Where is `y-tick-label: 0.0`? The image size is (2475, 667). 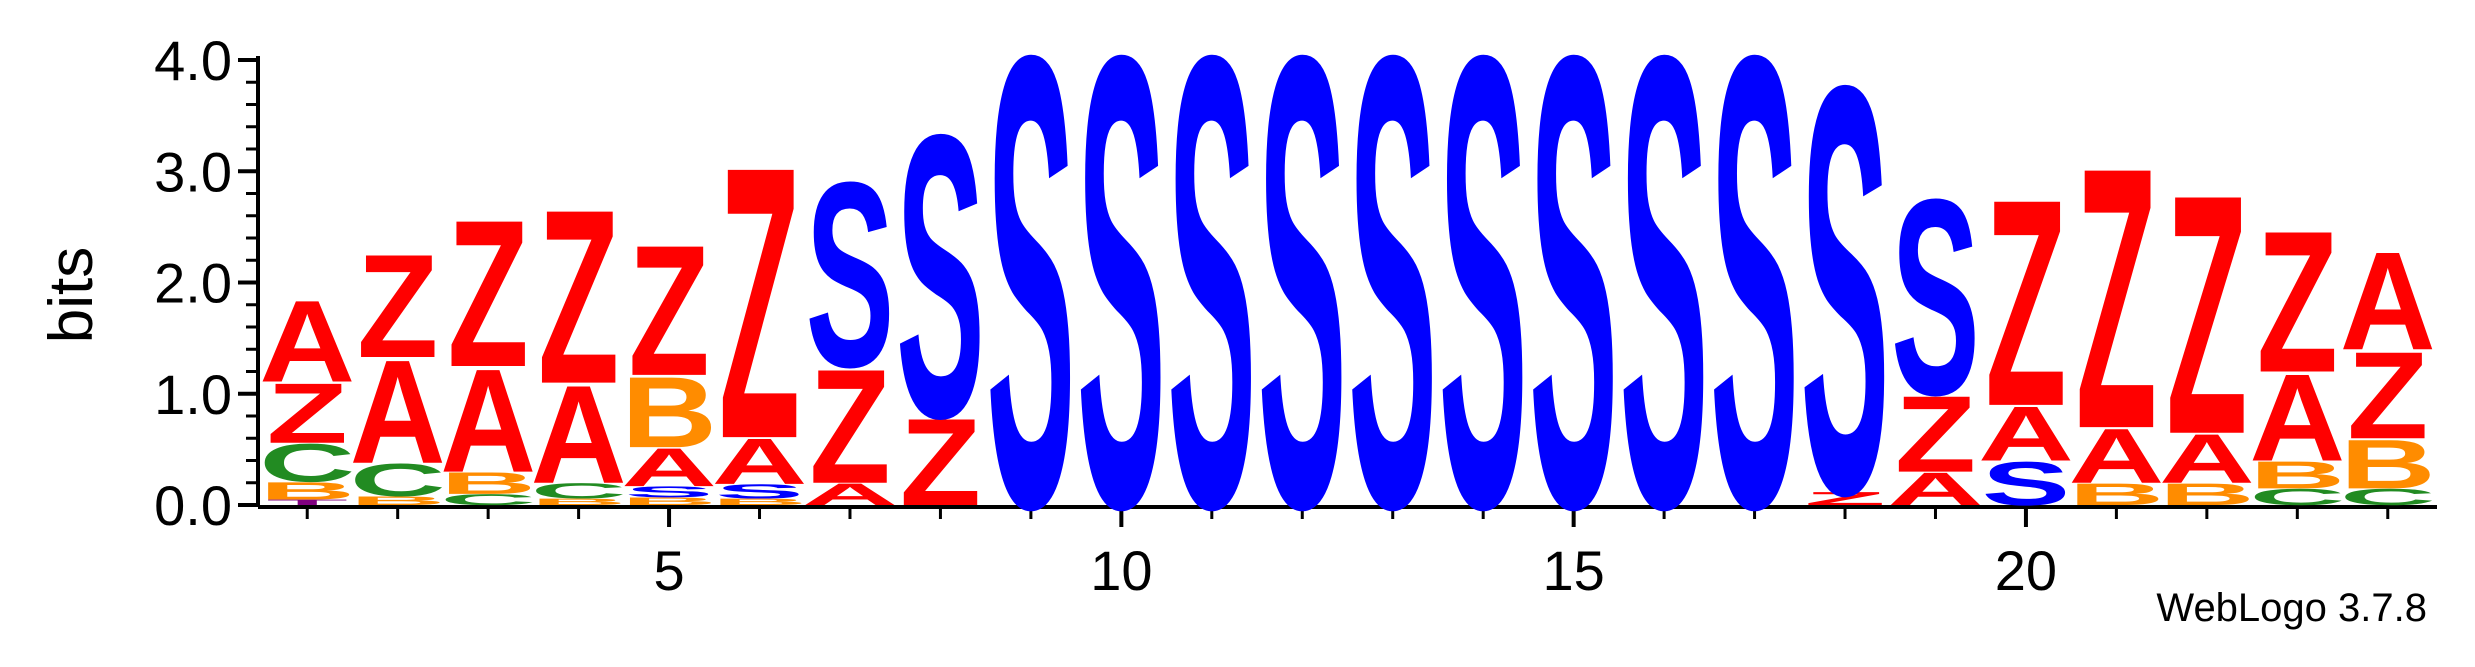
y-tick-label: 0.0 is located at coordinates (193, 505).